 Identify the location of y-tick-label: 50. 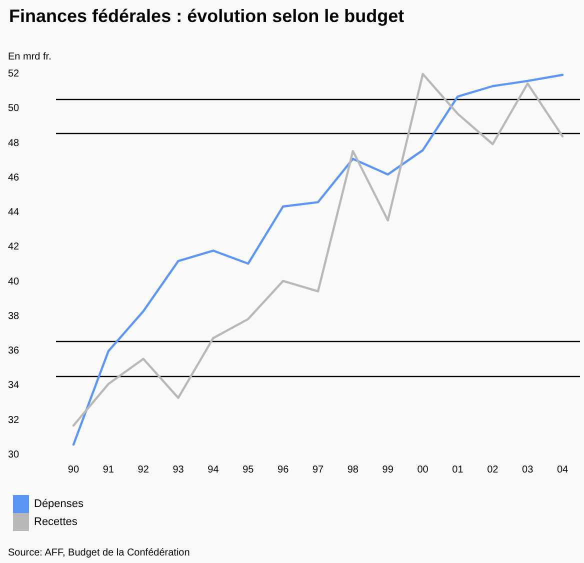
(14, 108).